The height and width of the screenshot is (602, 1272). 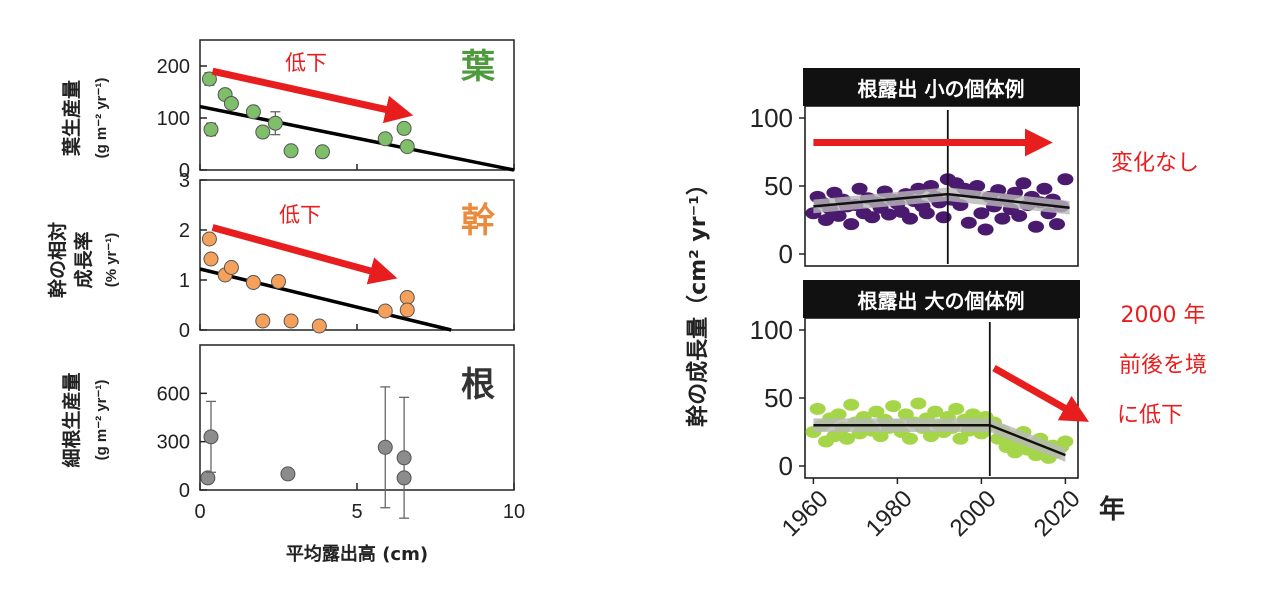 What do you see at coordinates (357, 138) in the screenshot?
I see `leaf-trend-line` at bounding box center [357, 138].